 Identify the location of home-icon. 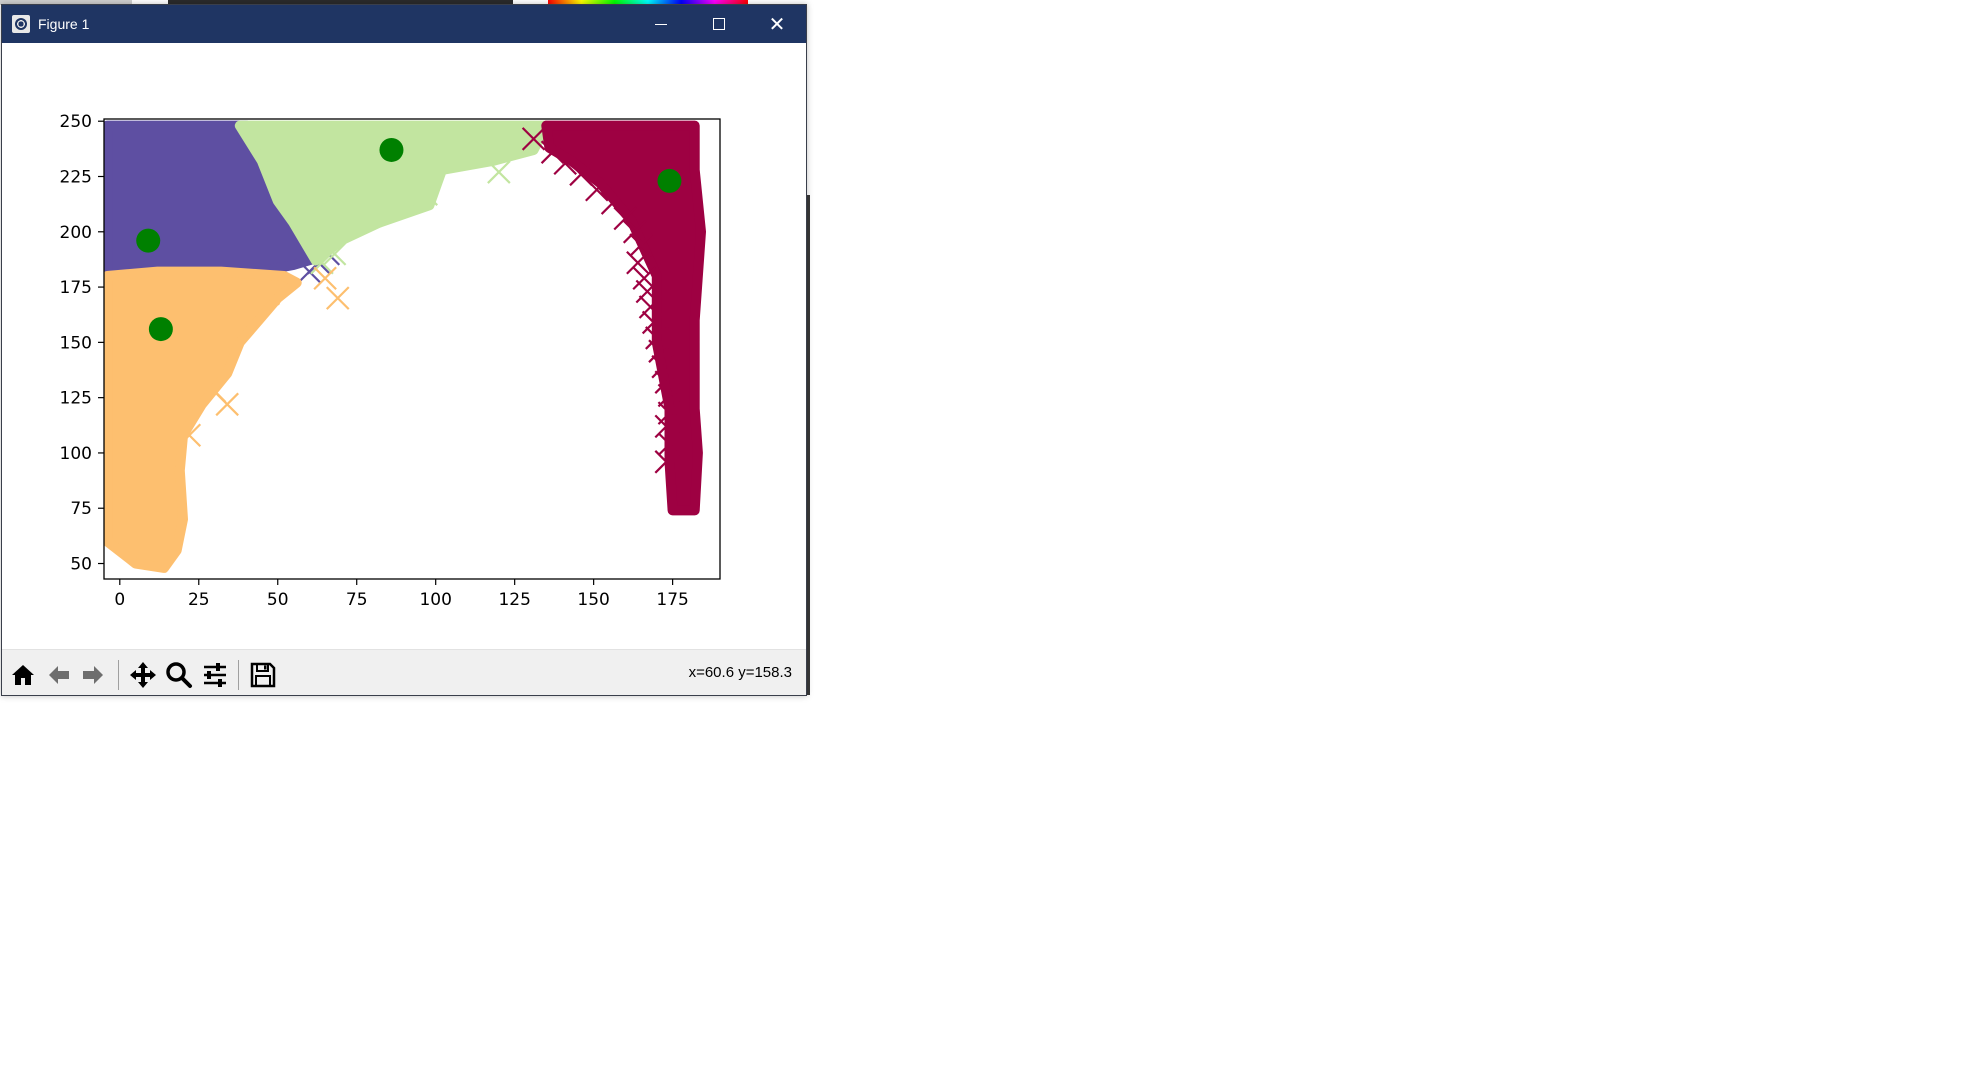
(23, 675).